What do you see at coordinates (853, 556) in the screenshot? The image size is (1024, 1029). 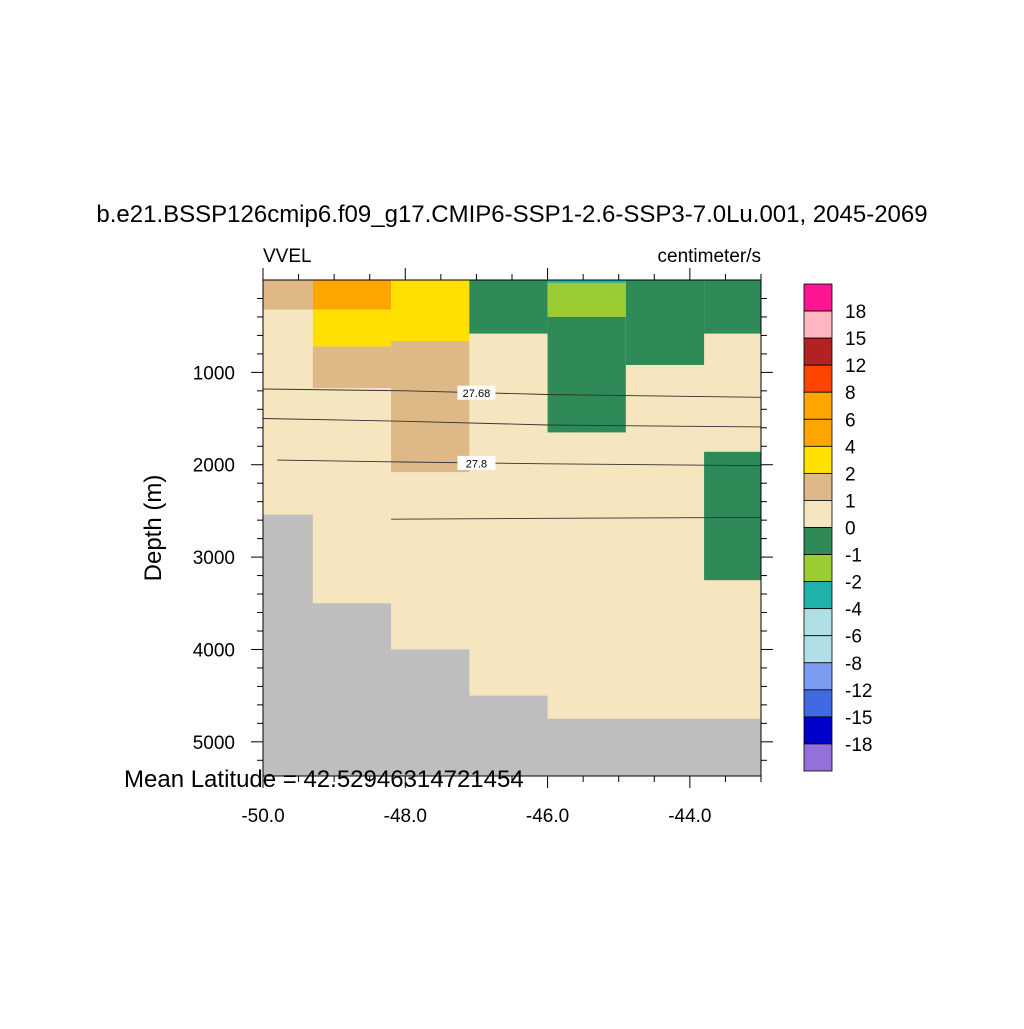 I see `colorbar-label-9: -1` at bounding box center [853, 556].